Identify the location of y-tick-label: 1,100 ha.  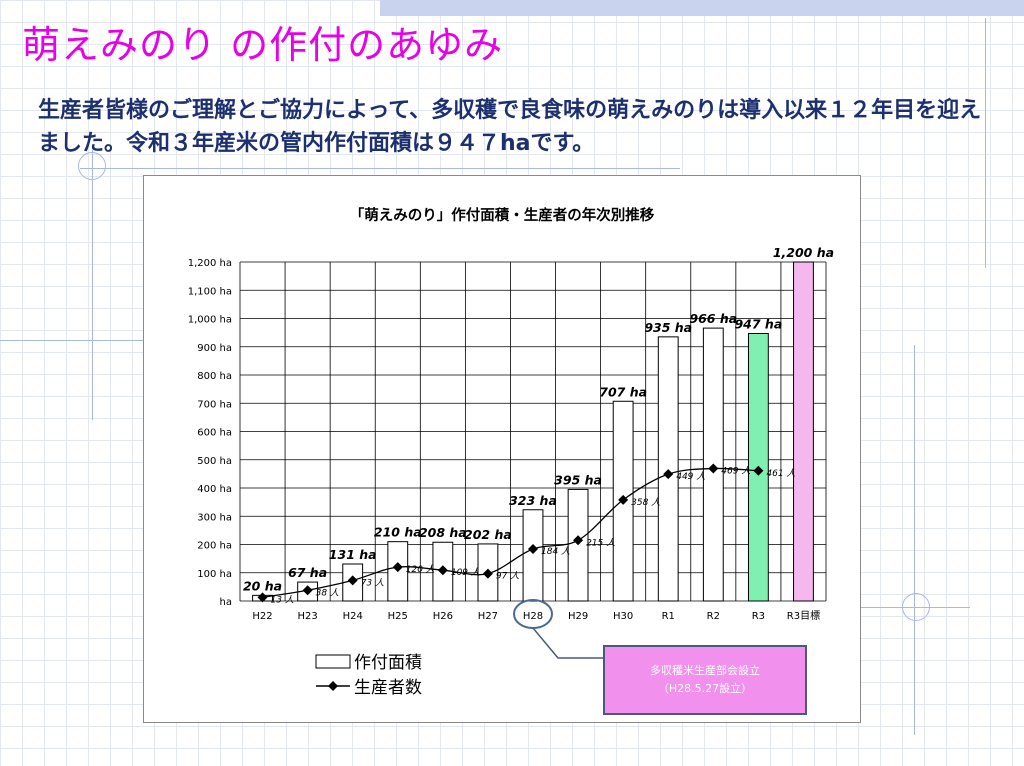
(210, 291).